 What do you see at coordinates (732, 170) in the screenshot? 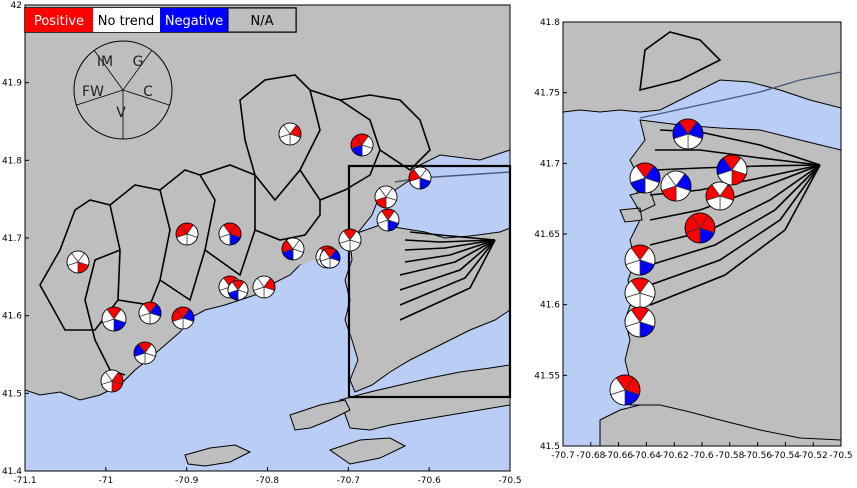
I see `site-d-pie` at bounding box center [732, 170].